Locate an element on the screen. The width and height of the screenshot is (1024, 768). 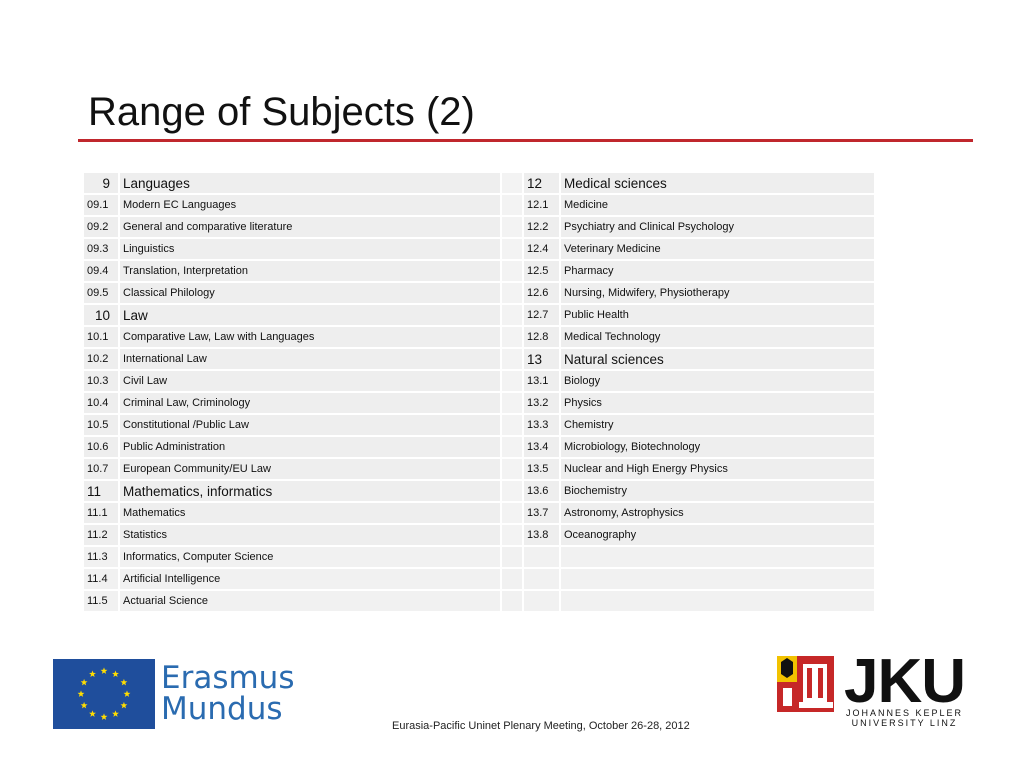
left-subject-code: 09.5 is located at coordinates (102, 294).